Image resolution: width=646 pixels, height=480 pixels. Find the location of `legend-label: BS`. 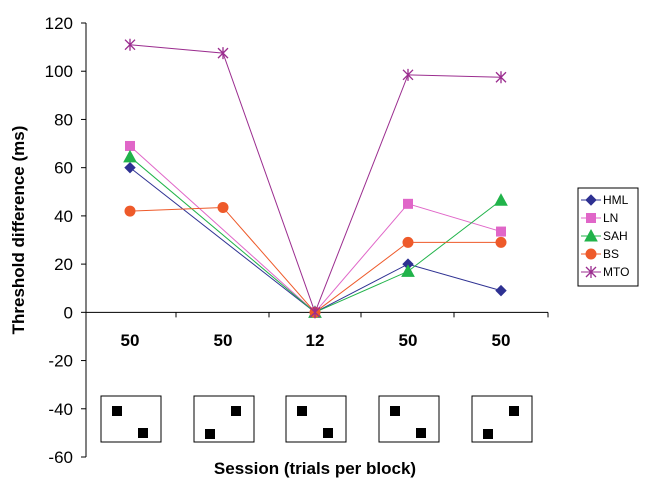

legend-label: BS is located at coordinates (611, 254).